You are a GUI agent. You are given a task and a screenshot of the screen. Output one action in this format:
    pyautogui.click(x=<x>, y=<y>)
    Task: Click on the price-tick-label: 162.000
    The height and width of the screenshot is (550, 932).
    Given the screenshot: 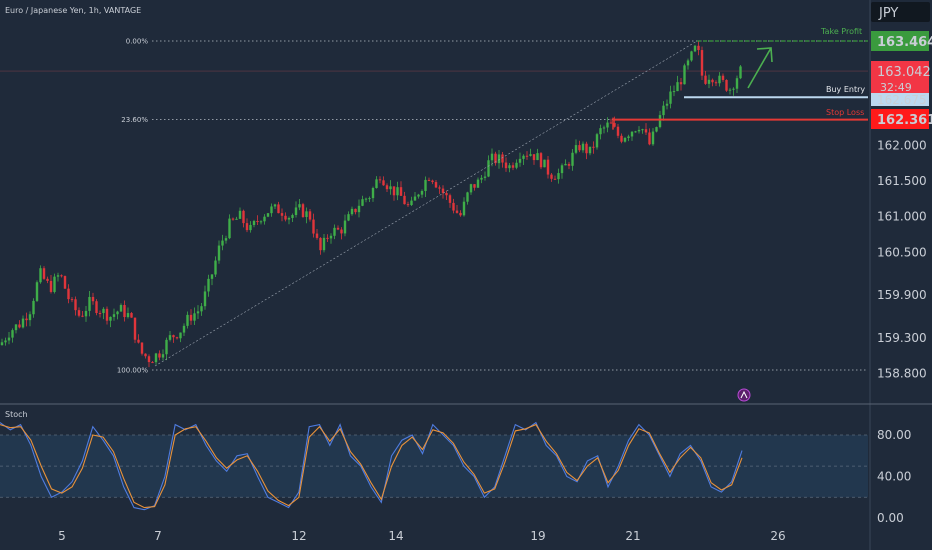 What is the action you would take?
    pyautogui.click(x=902, y=145)
    